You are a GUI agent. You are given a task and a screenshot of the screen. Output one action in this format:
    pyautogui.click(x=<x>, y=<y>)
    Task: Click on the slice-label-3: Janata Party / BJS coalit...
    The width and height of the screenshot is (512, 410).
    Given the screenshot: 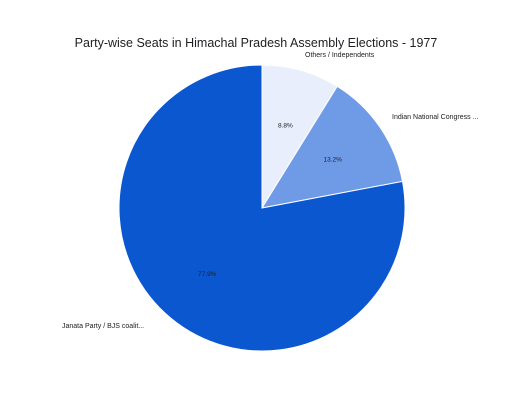 What is the action you would take?
    pyautogui.click(x=103, y=326)
    